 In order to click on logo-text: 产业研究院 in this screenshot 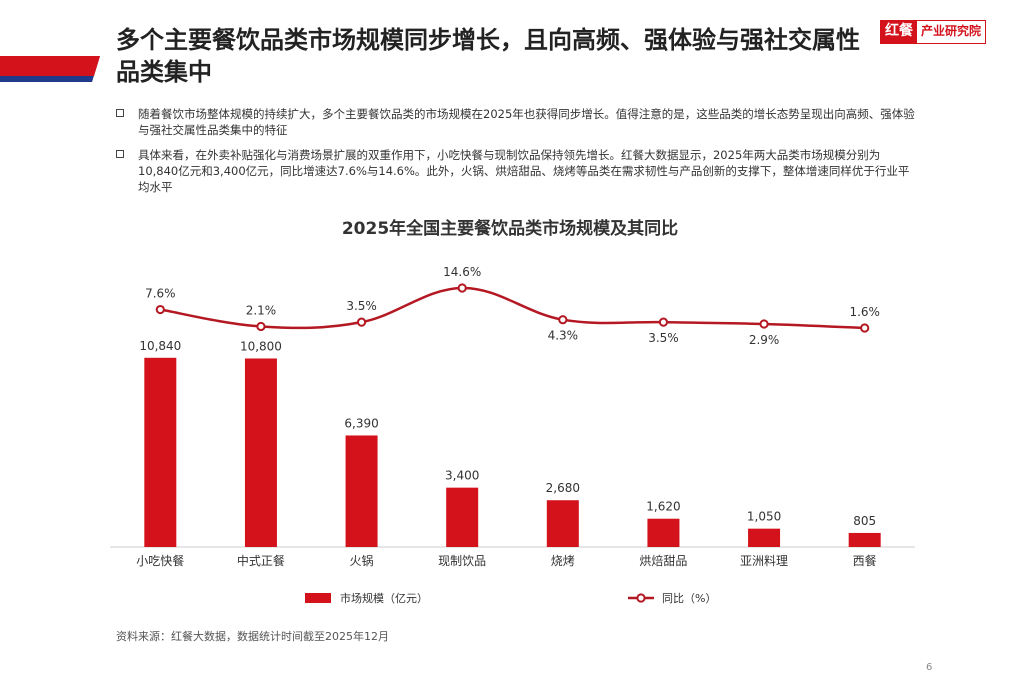, I will do `click(951, 31)`.